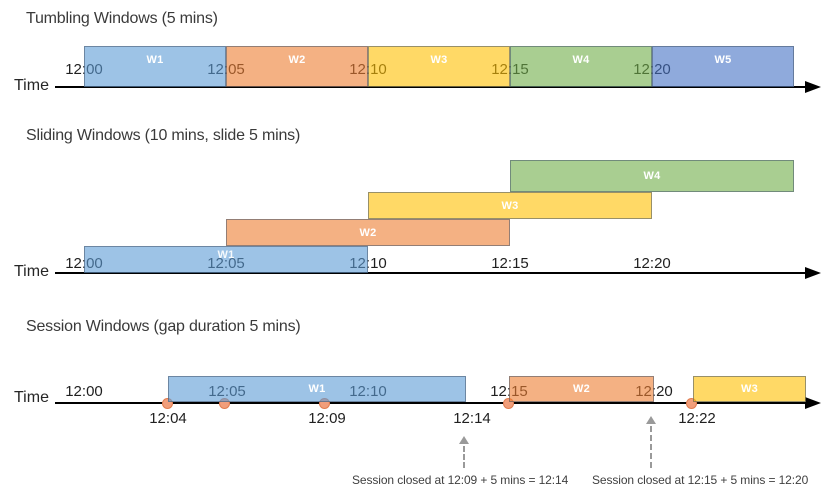  I want to click on session-window-w2: W2, so click(581, 389).